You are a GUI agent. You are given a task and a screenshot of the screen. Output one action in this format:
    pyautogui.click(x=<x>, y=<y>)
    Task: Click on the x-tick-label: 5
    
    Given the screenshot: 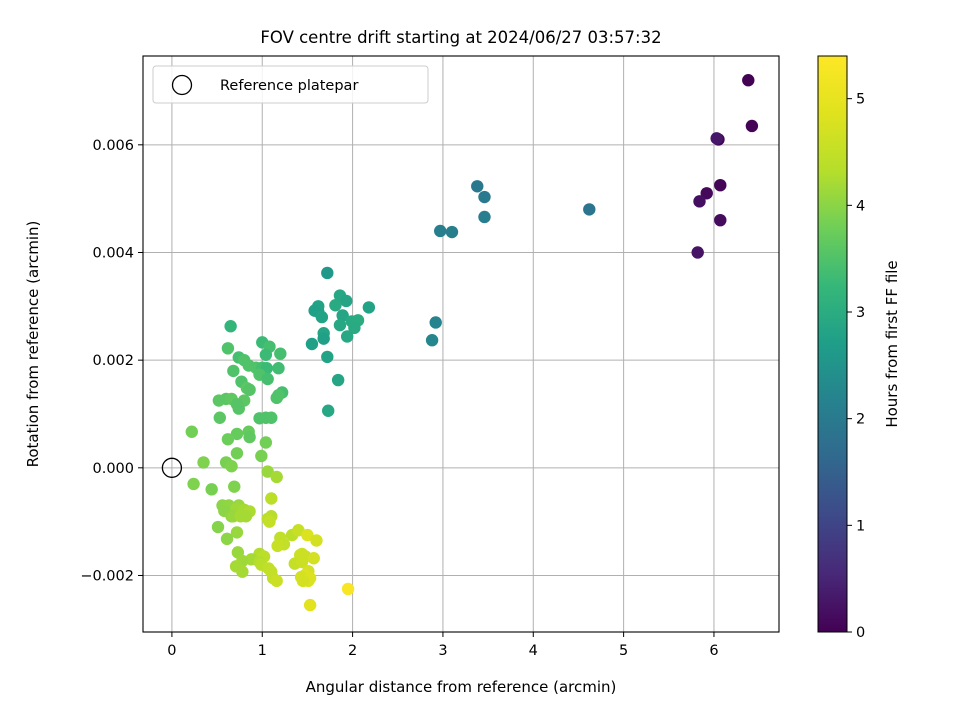 What is the action you would take?
    pyautogui.click(x=623, y=651)
    